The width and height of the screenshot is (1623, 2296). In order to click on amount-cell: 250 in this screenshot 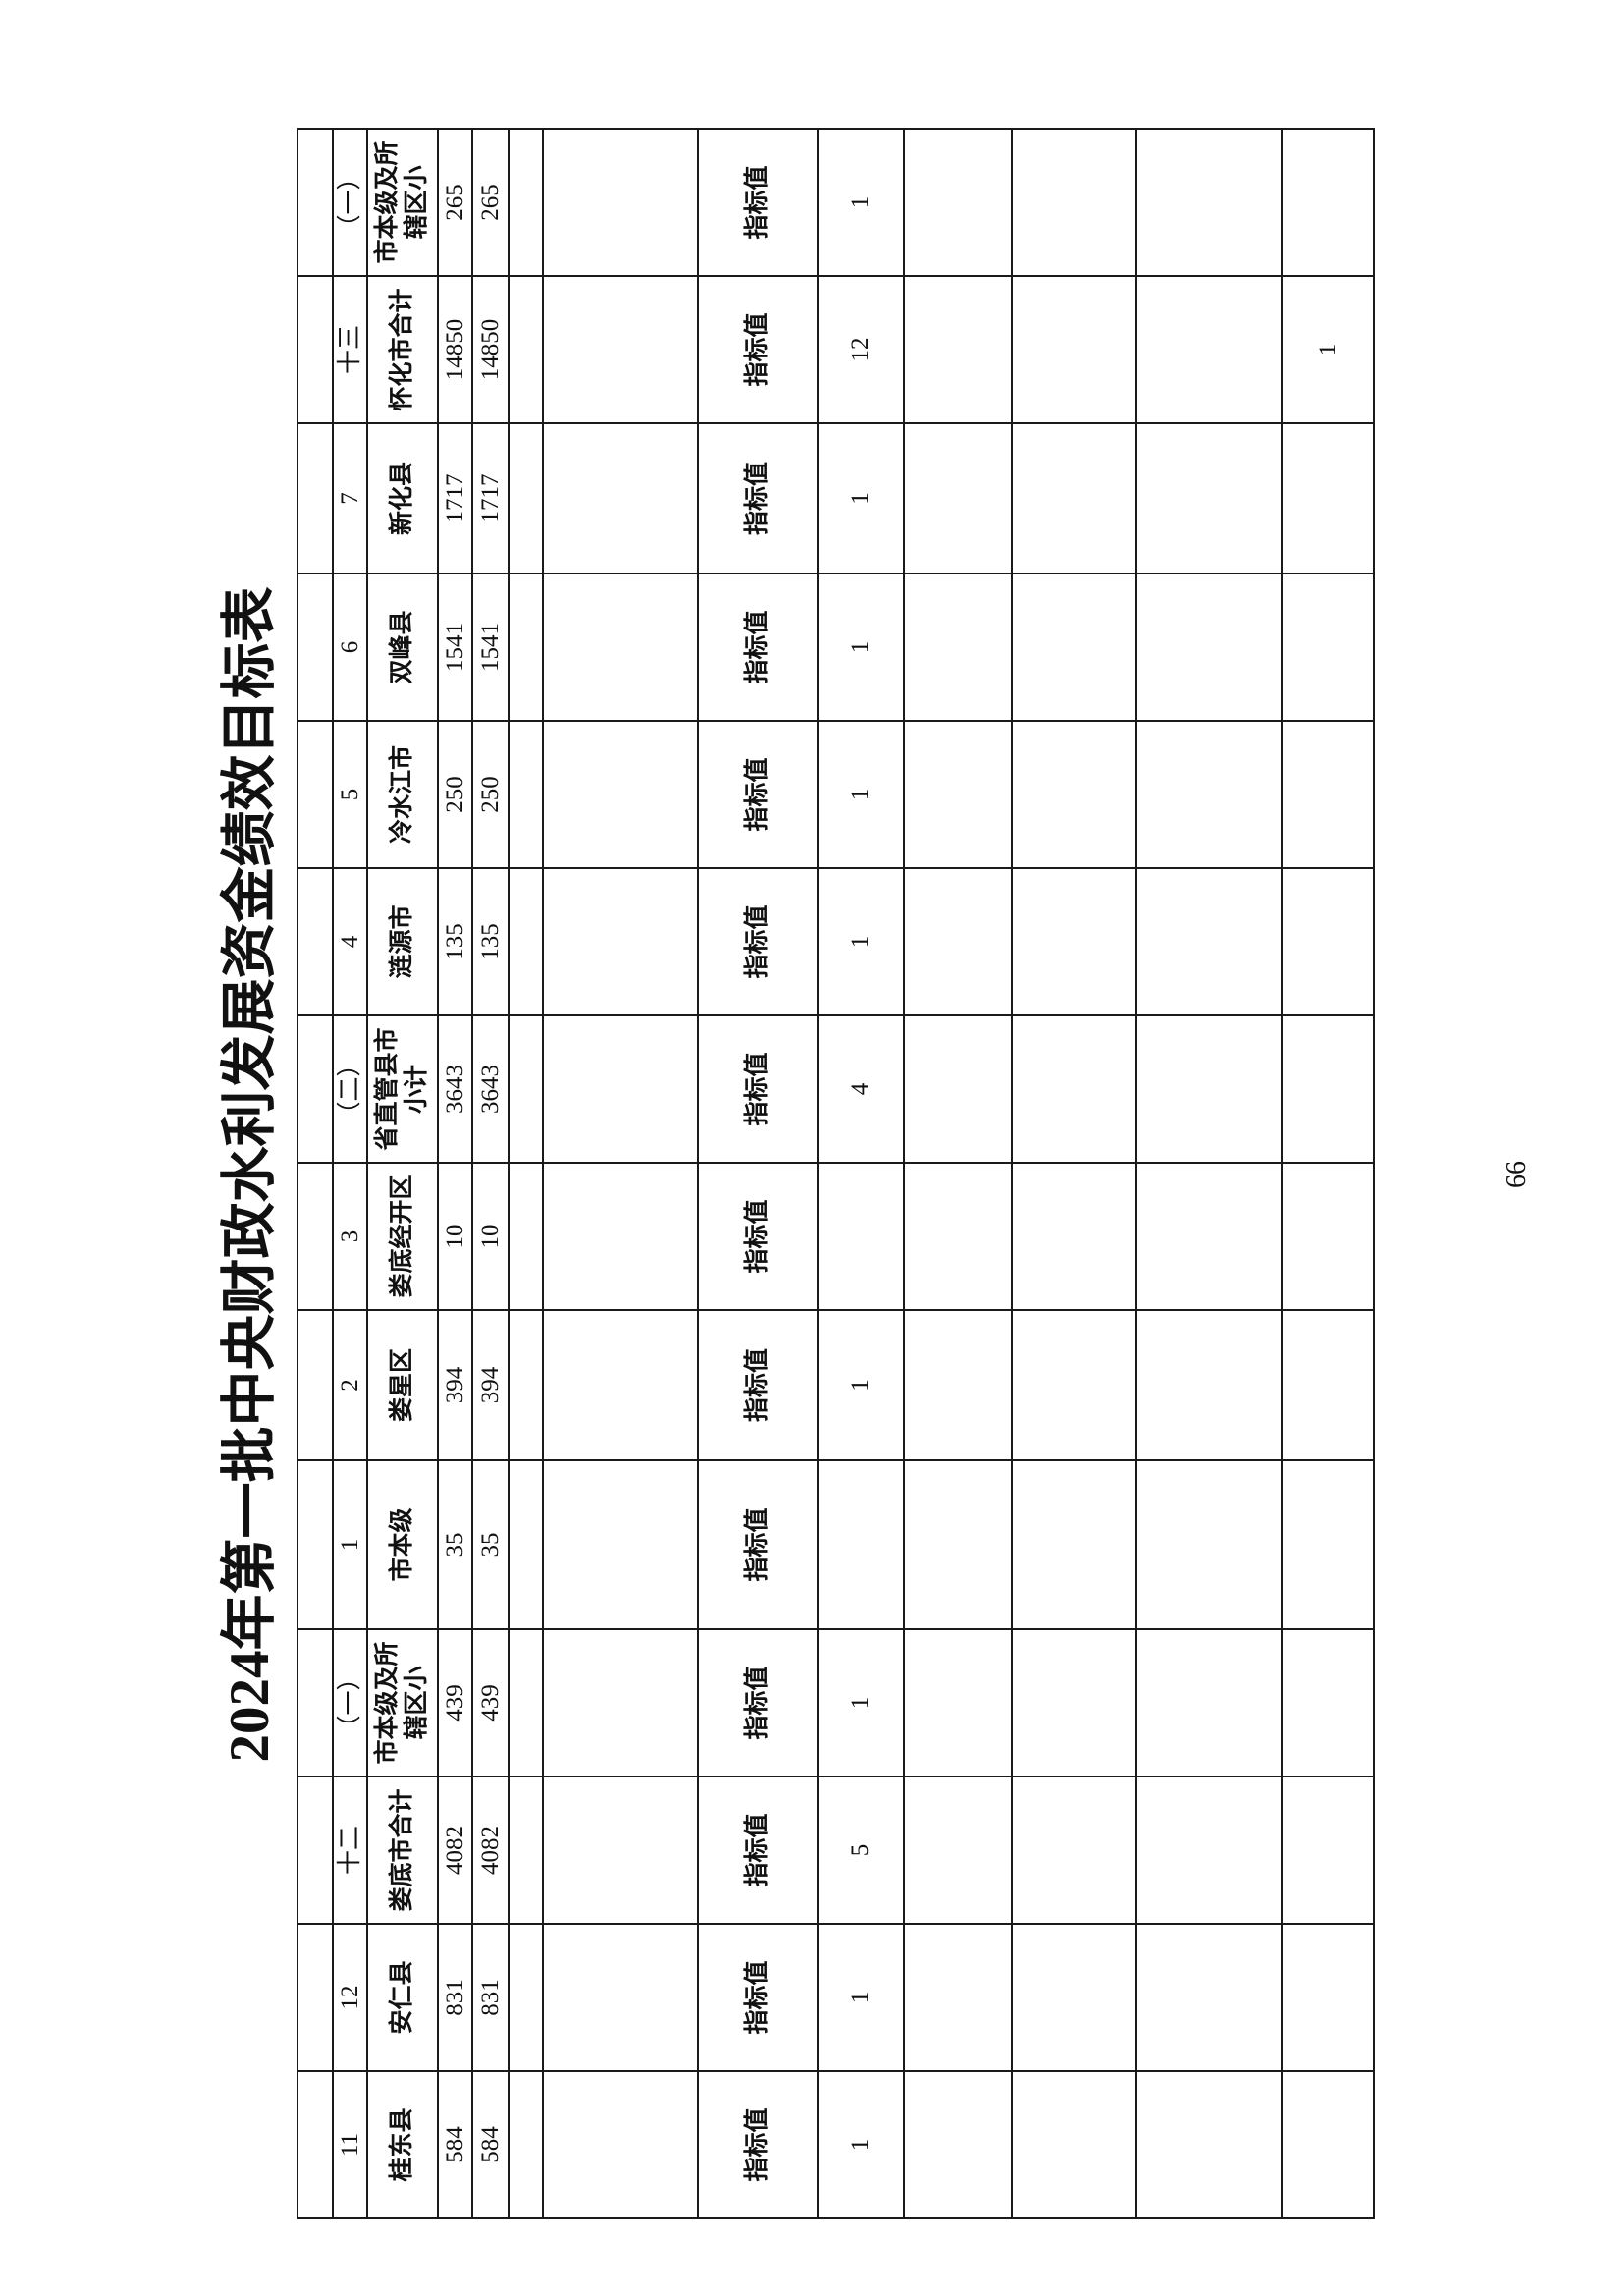, I will do `click(490, 794)`.